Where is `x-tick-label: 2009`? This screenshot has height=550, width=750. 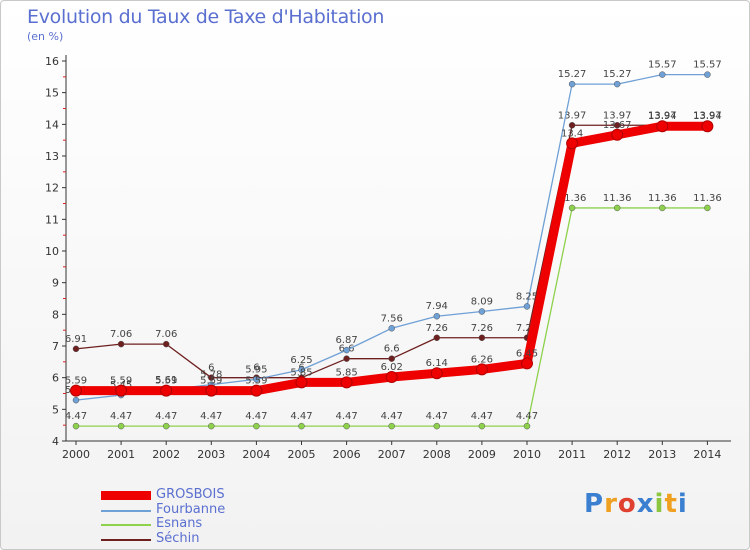 x-tick-label: 2009 is located at coordinates (482, 454).